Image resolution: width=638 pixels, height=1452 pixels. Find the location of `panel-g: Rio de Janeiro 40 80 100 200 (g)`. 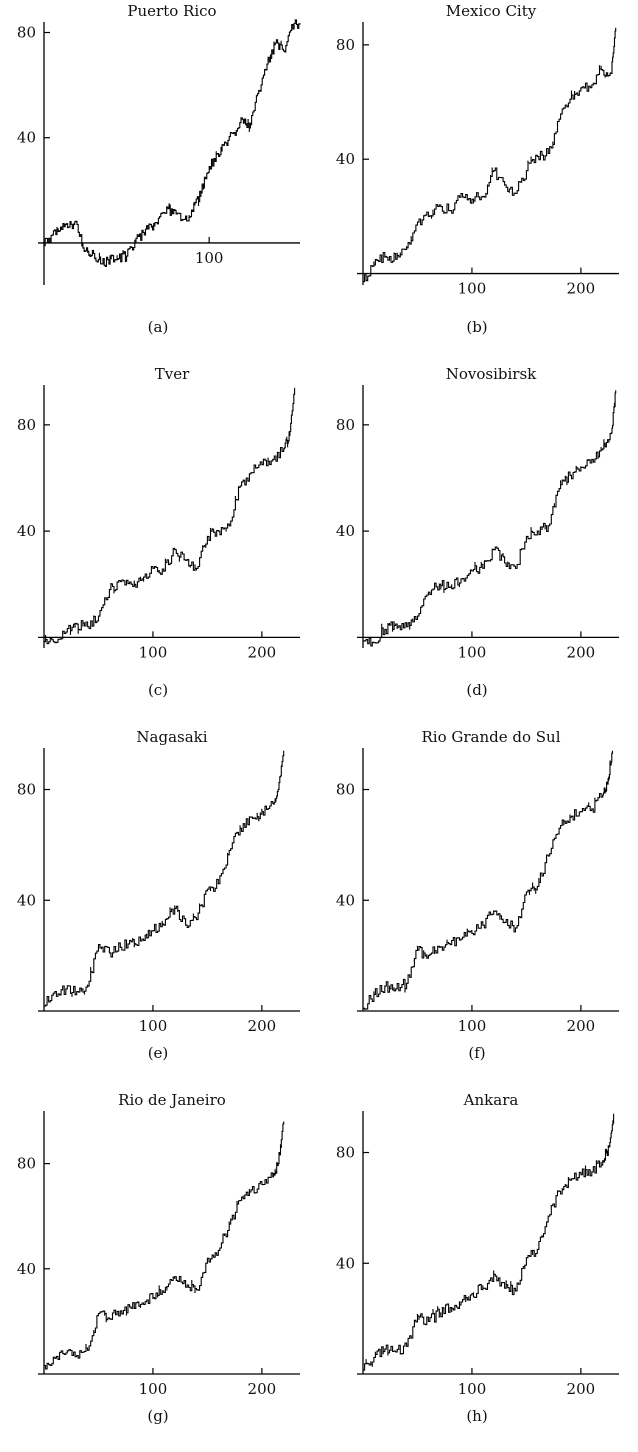

panel-g: Rio de Janeiro 40 80 100 200 (g) is located at coordinates (159, 1270).